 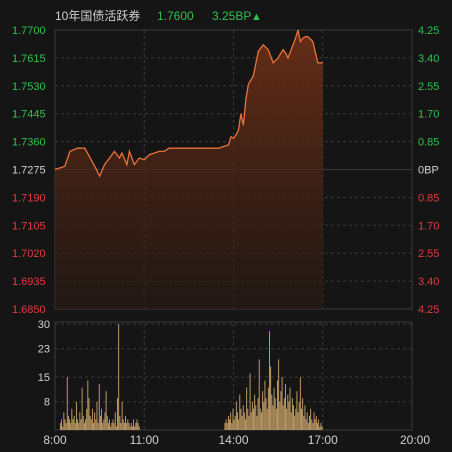 What do you see at coordinates (44, 364) in the screenshot?
I see `volume-y-axis: 30 23 15 8` at bounding box center [44, 364].